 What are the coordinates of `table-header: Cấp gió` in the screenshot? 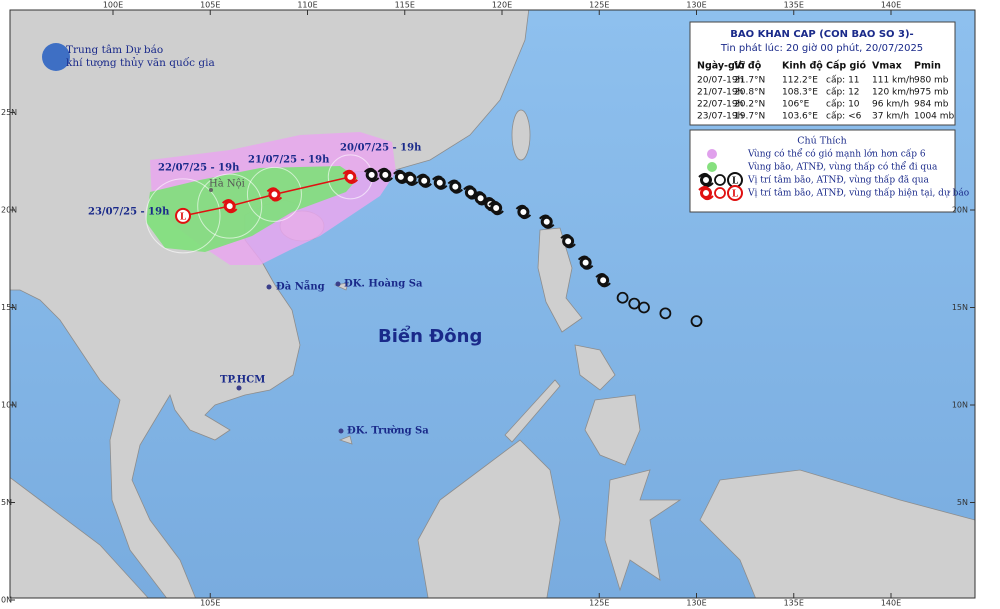 It's located at (846, 66).